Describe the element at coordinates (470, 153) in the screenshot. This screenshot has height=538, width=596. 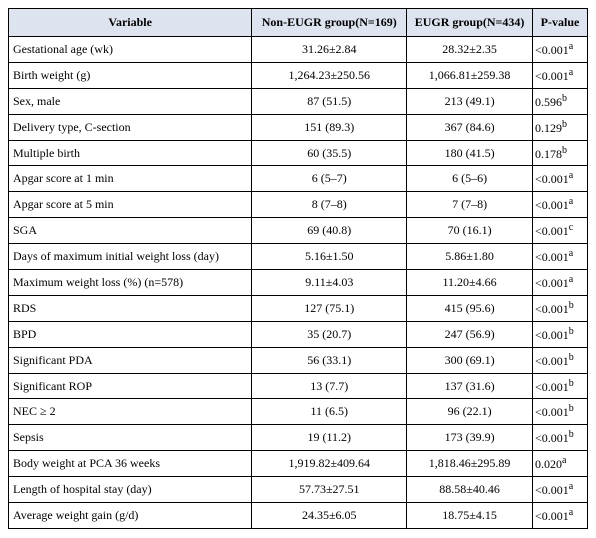
I see `eugr-cell: 180 (41.5)` at that location.